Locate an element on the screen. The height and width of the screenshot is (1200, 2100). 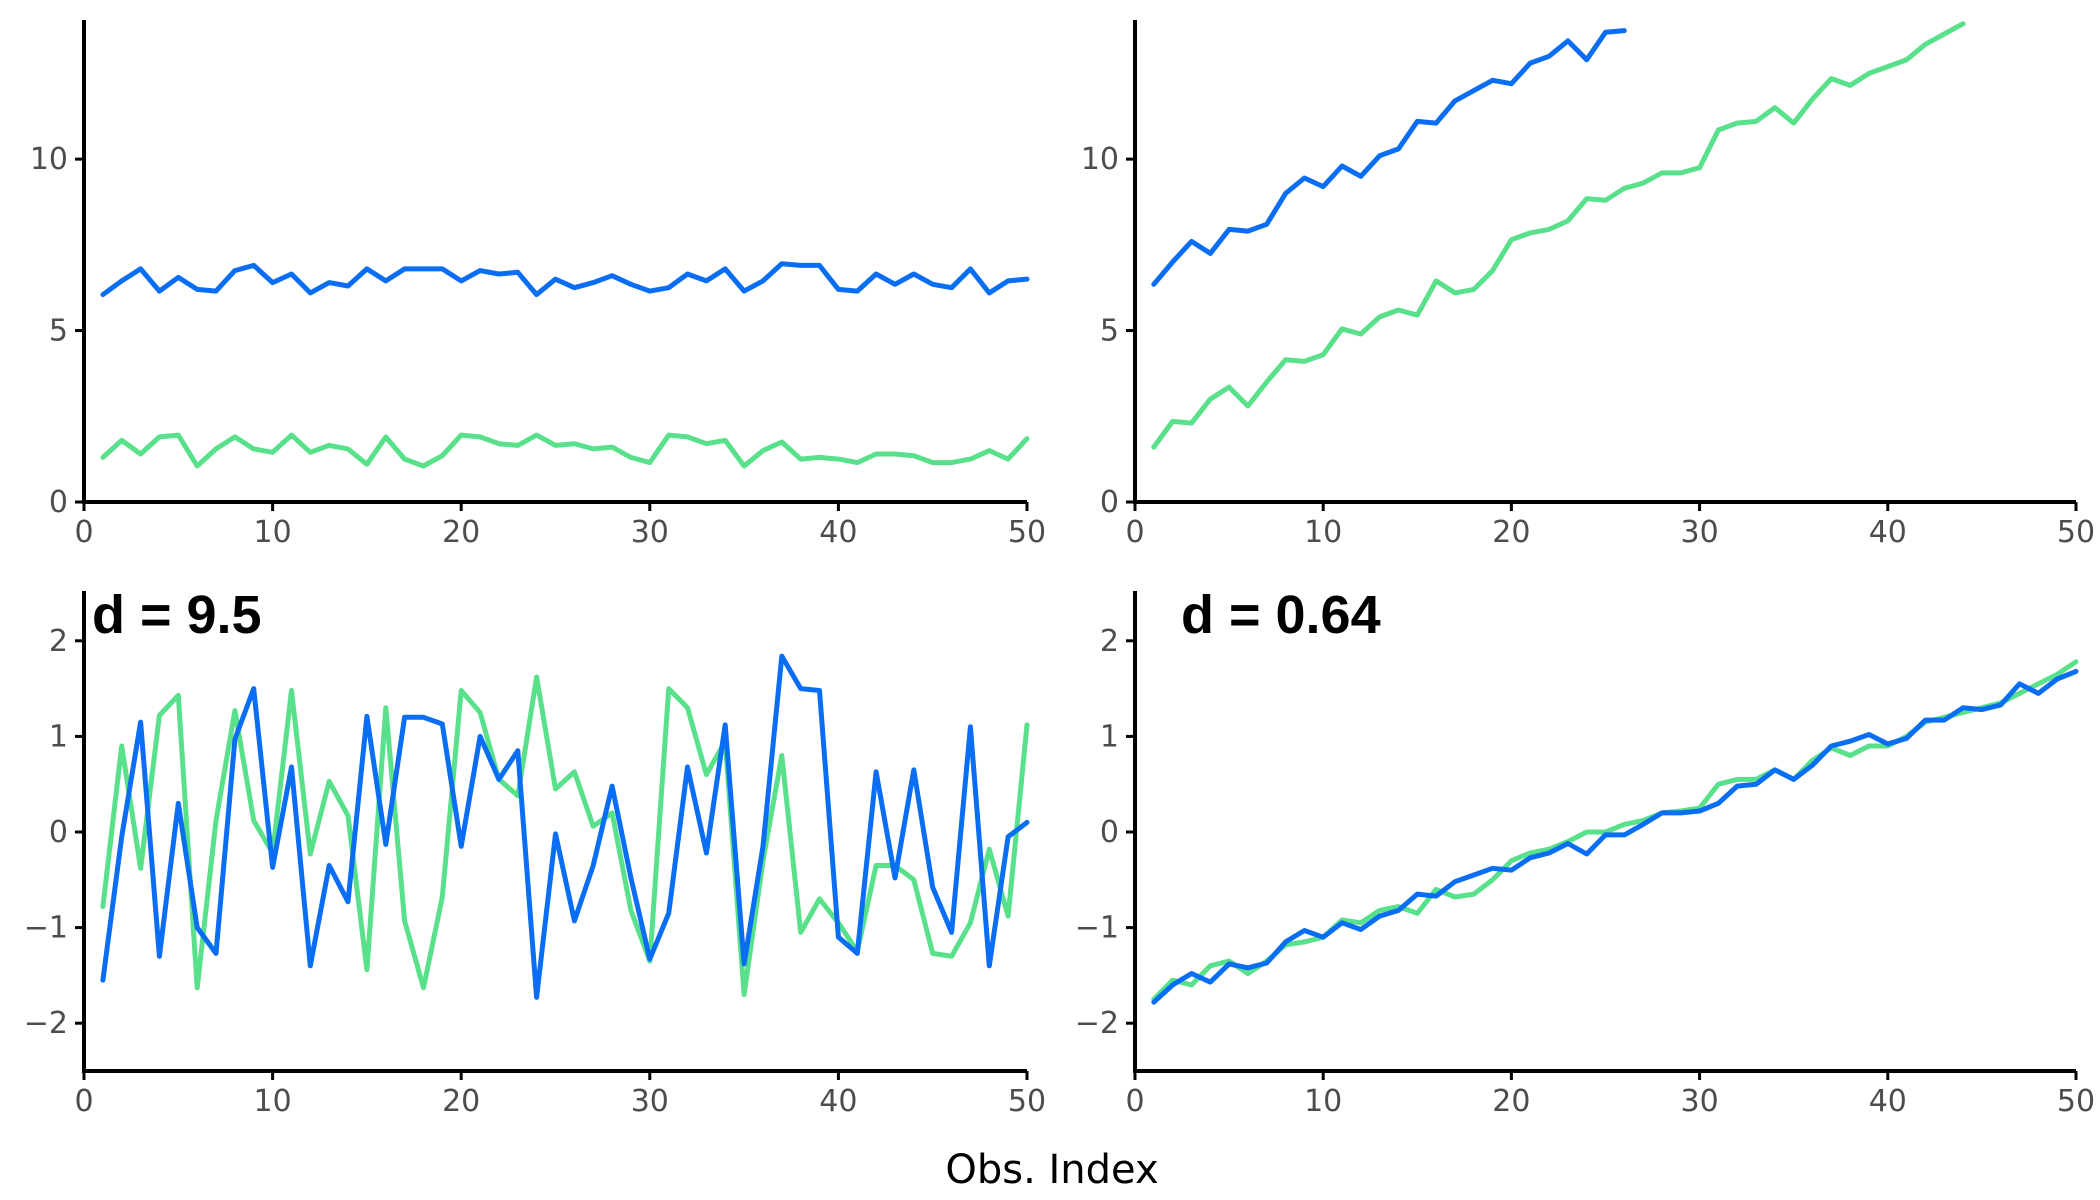
panel-annotation: d = 9.5 is located at coordinates (177, 615).